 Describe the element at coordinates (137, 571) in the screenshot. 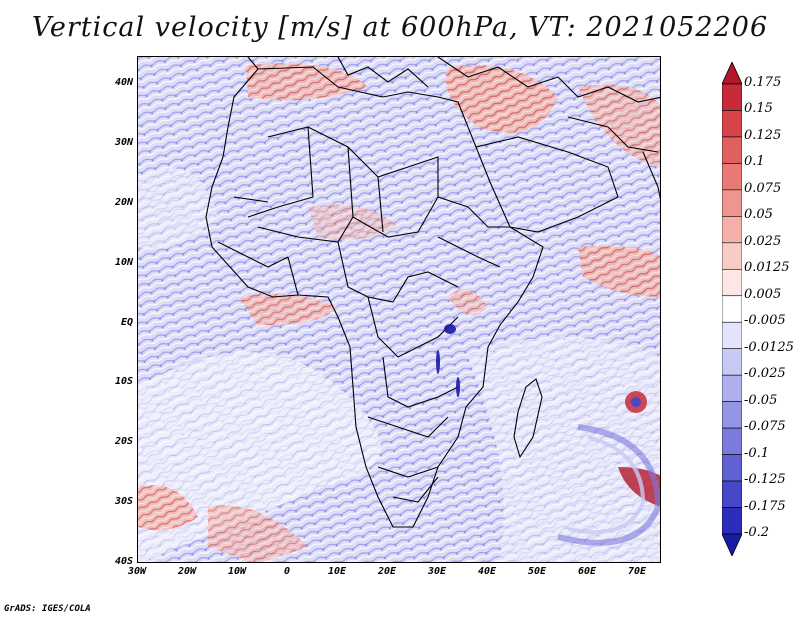

I see `lon-tick-label: 30W` at that location.